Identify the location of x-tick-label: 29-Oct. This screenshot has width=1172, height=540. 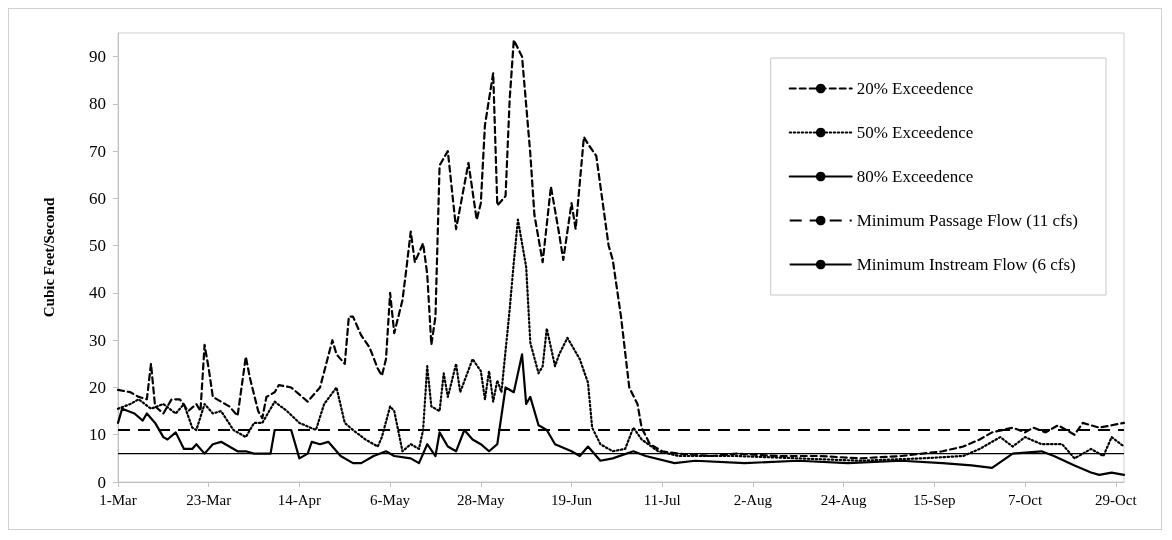
(1116, 499).